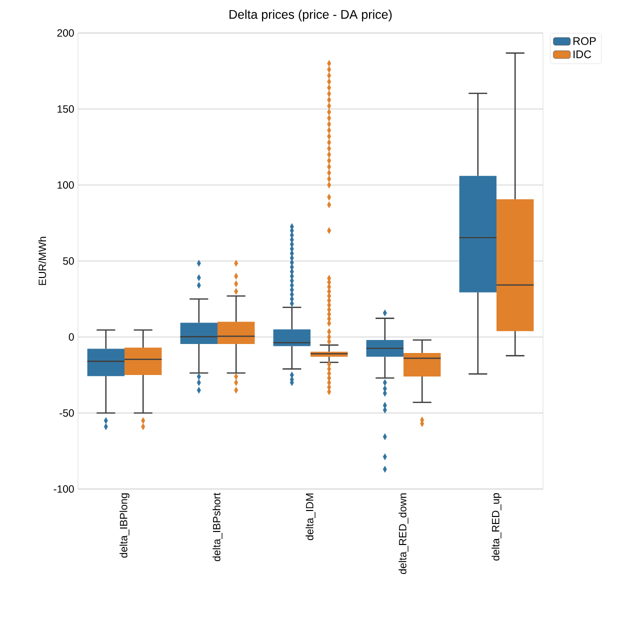 The width and height of the screenshot is (630, 619). I want to click on y-tick-label: 0, so click(71, 337).